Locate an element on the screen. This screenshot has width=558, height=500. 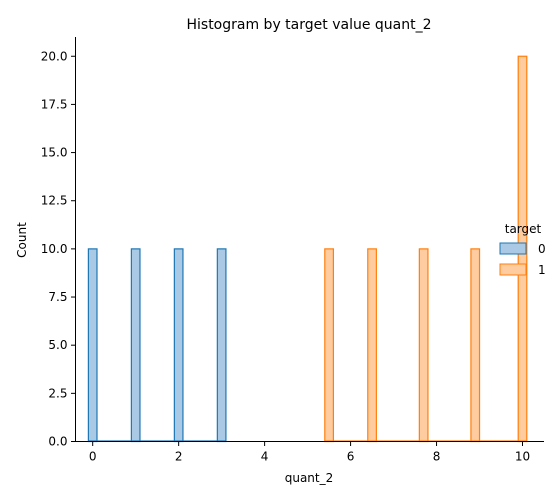
x-ticks: 0 2 4 6 8 10 is located at coordinates (309, 452).